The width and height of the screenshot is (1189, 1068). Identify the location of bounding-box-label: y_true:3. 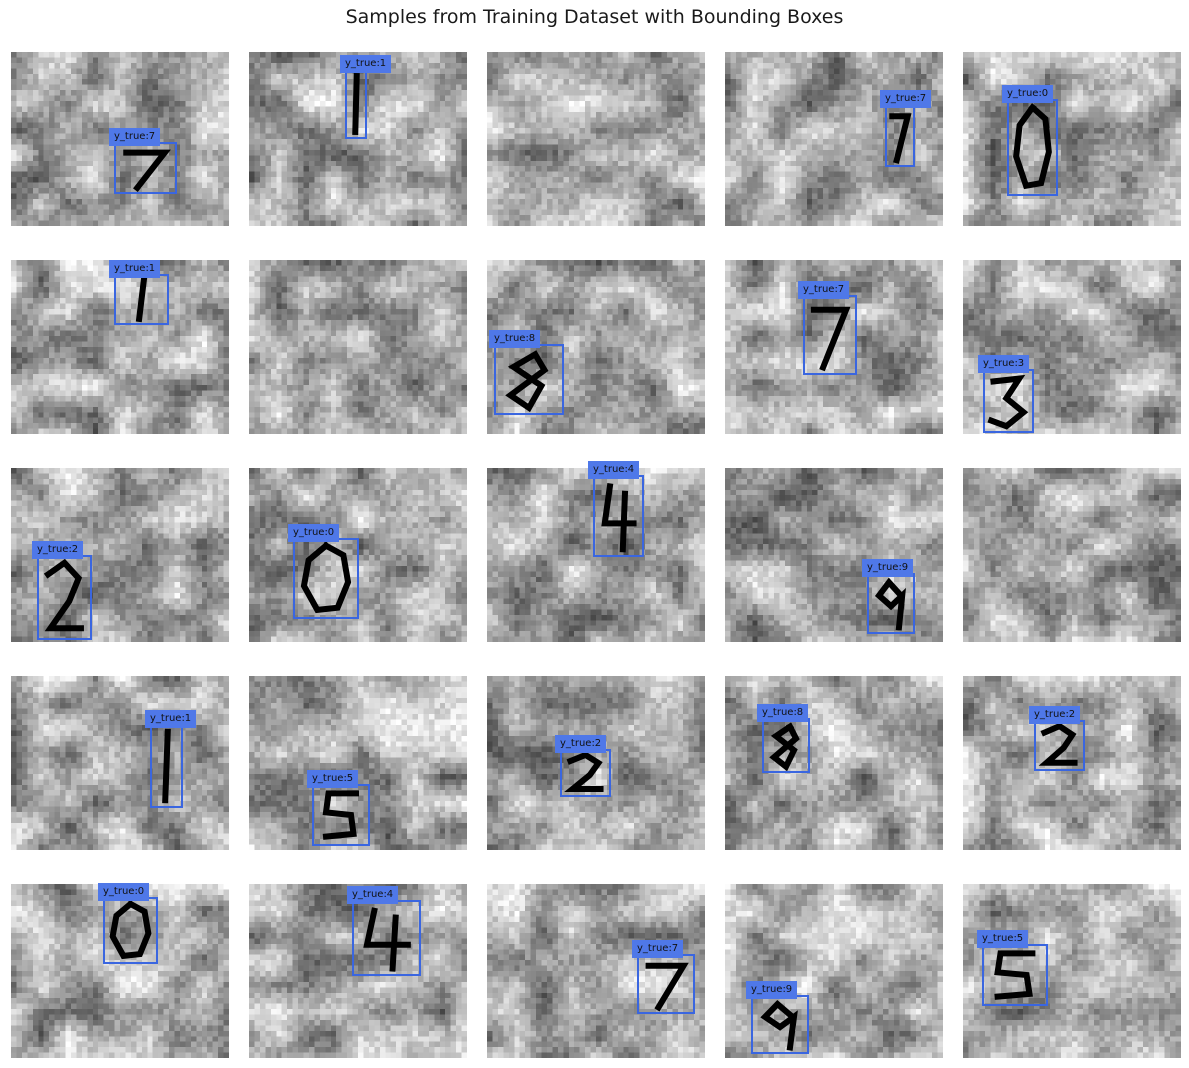
(1004, 364).